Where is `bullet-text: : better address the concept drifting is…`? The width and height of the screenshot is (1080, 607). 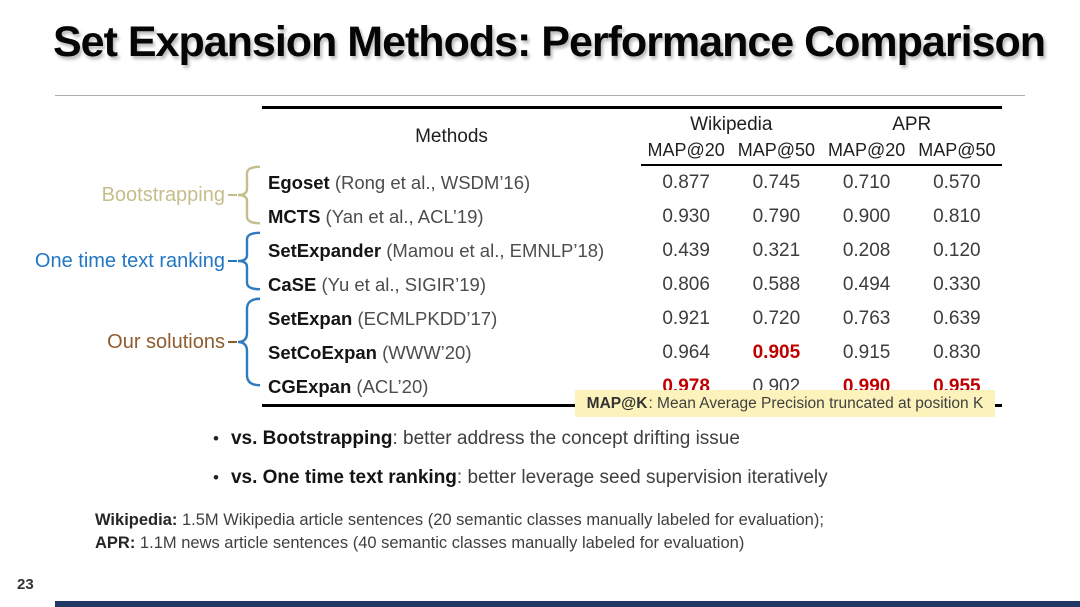
bullet-text: : better address the concept drifting is… is located at coordinates (566, 438).